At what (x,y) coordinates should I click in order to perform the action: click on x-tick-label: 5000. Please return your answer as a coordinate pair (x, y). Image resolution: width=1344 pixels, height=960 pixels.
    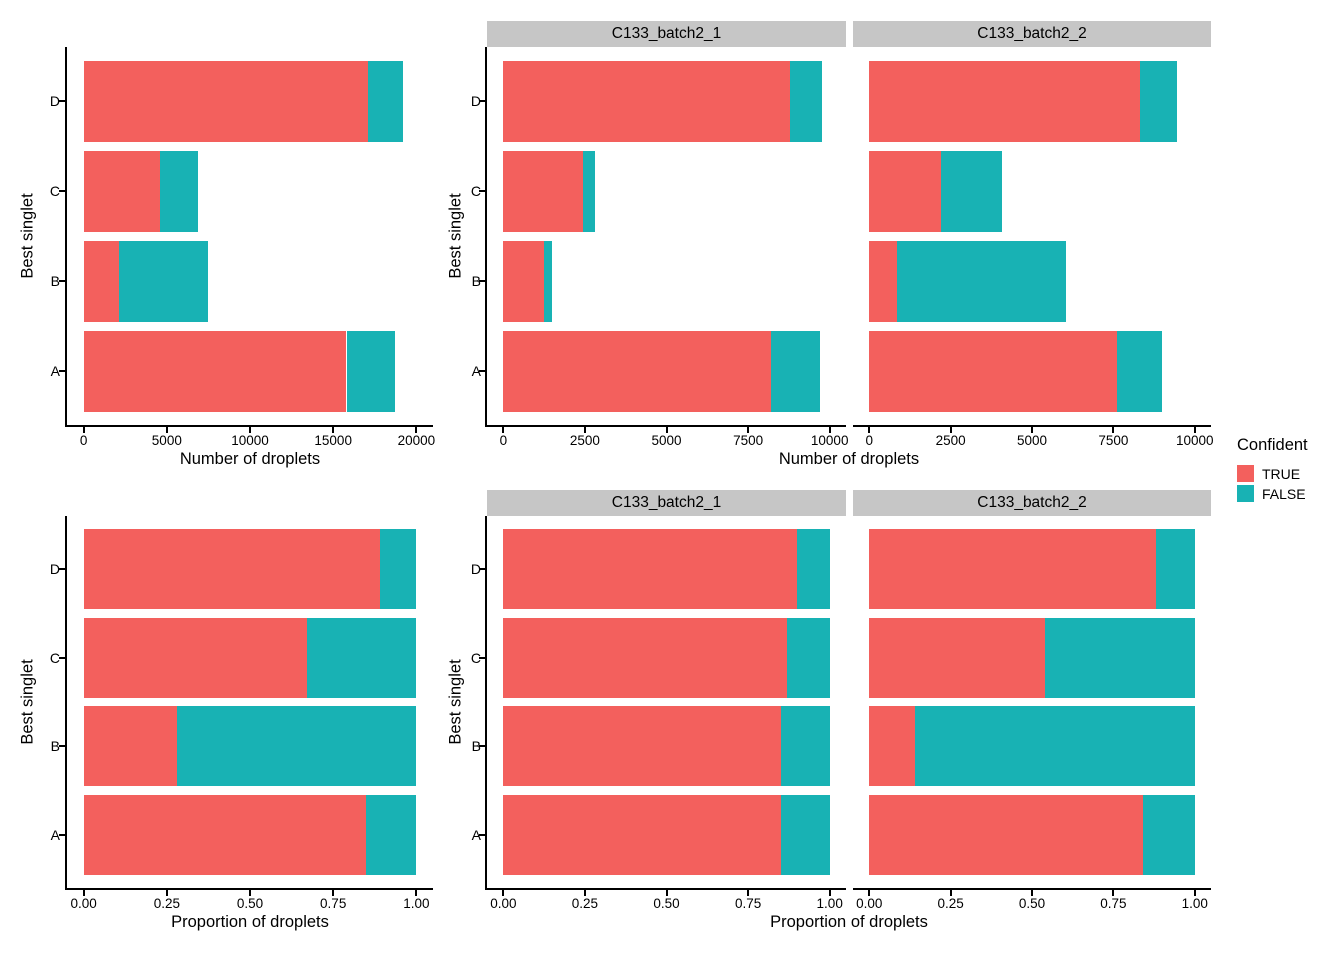
    Looking at the image, I should click on (666, 440).